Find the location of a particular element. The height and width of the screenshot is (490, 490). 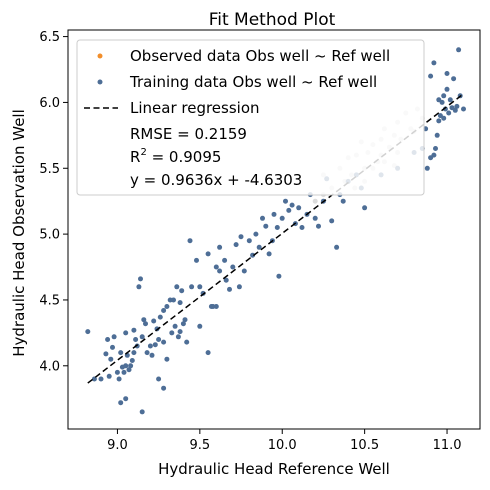

legend-r2-superscript: 2 is located at coordinates (143, 152).